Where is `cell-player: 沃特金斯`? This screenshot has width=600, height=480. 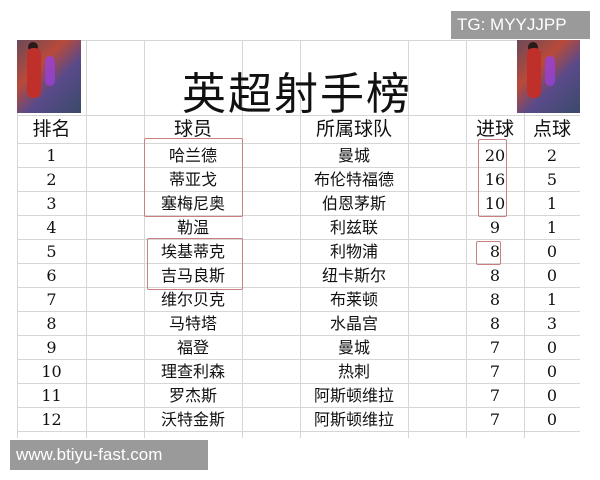 cell-player: 沃特金斯 is located at coordinates (192, 419).